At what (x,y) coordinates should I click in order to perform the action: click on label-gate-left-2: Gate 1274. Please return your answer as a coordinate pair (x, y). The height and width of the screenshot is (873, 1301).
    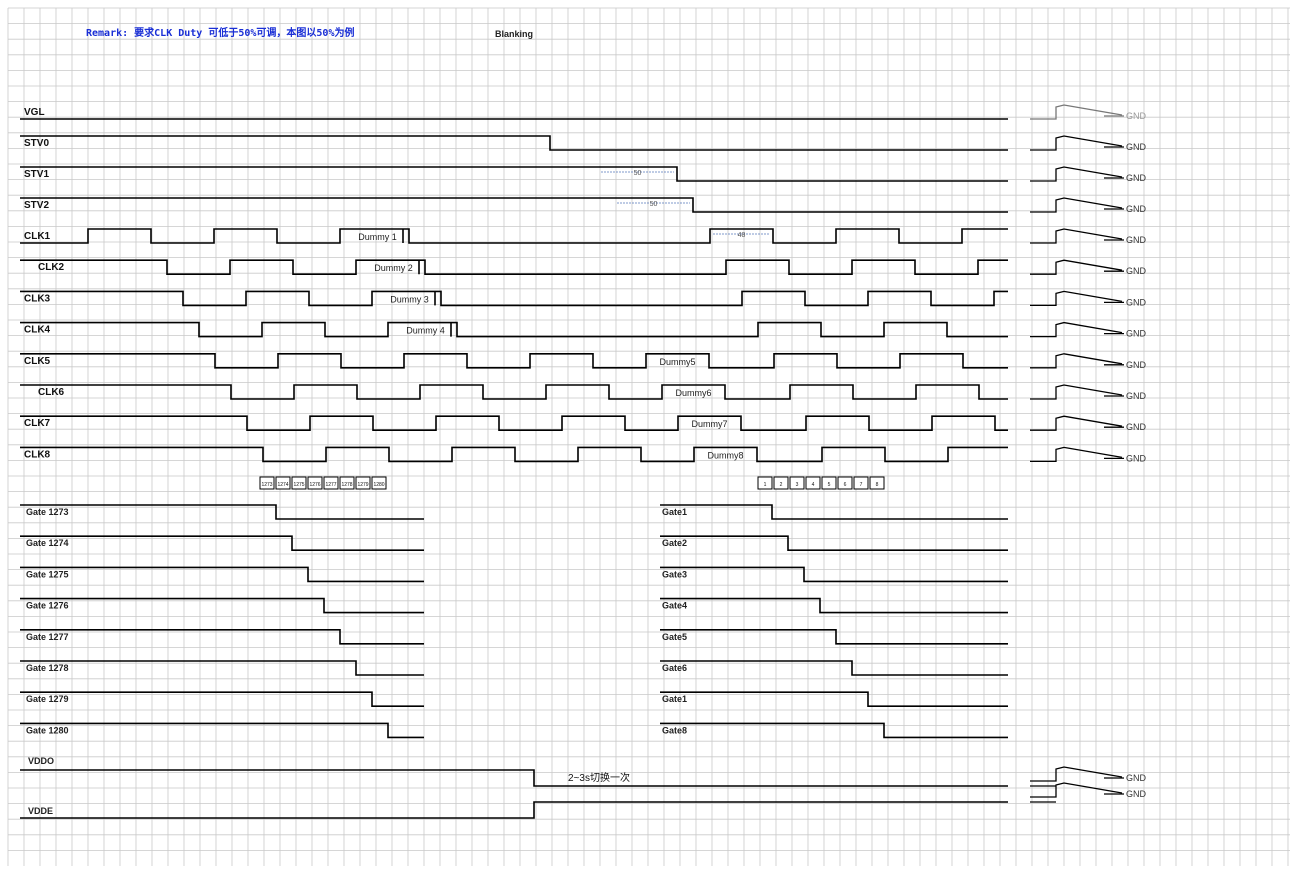
    Looking at the image, I should click on (47, 543).